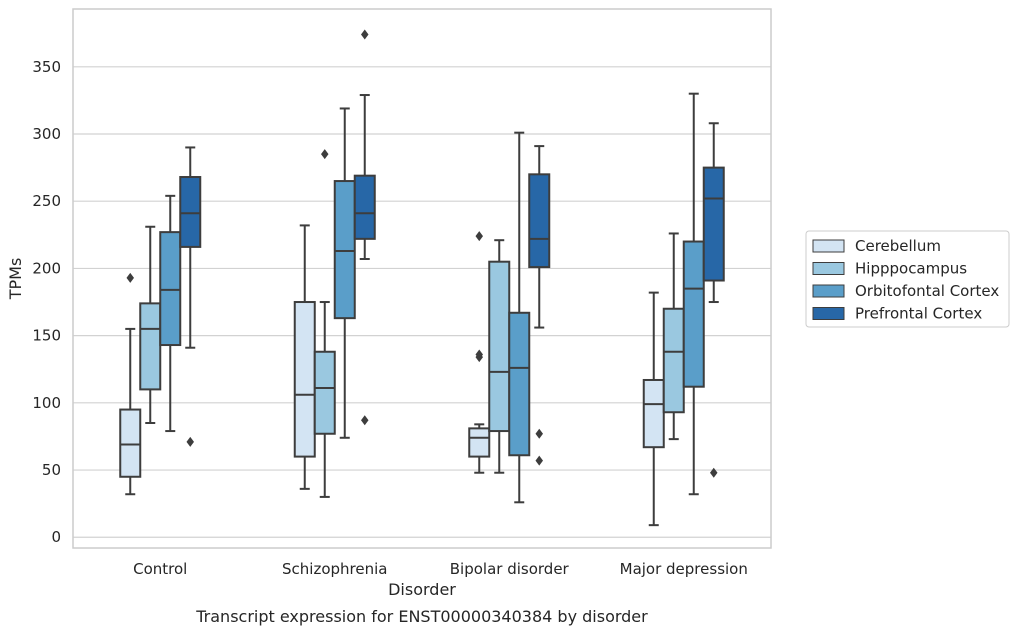 The height and width of the screenshot is (638, 1019). What do you see at coordinates (898, 246) in the screenshot?
I see `legend-label: Cerebellum` at bounding box center [898, 246].